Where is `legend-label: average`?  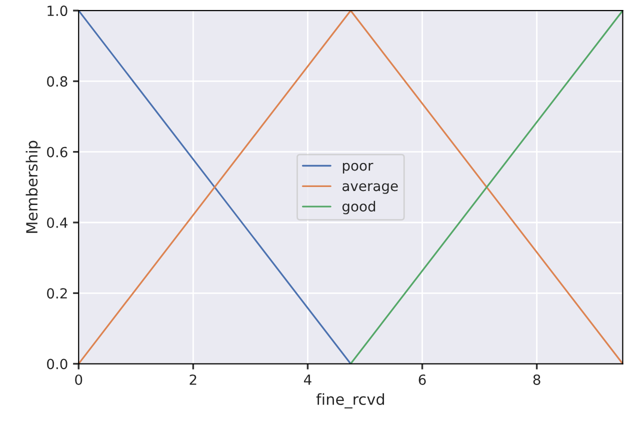 legend-label: average is located at coordinates (370, 188).